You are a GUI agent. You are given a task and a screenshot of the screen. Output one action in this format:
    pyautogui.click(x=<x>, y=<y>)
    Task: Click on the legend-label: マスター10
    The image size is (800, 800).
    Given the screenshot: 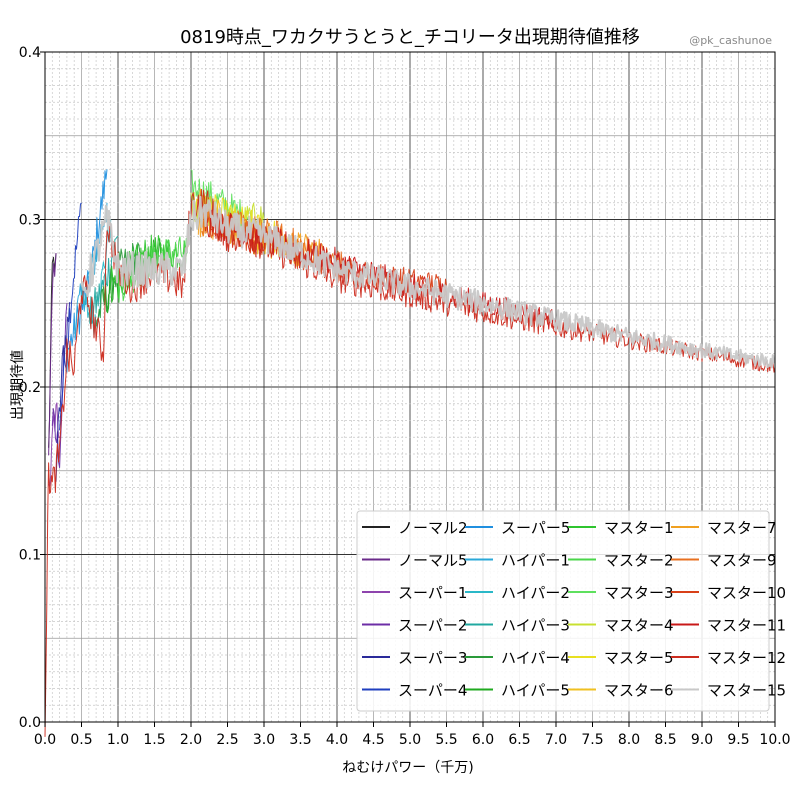 What is the action you would take?
    pyautogui.click(x=746, y=593)
    